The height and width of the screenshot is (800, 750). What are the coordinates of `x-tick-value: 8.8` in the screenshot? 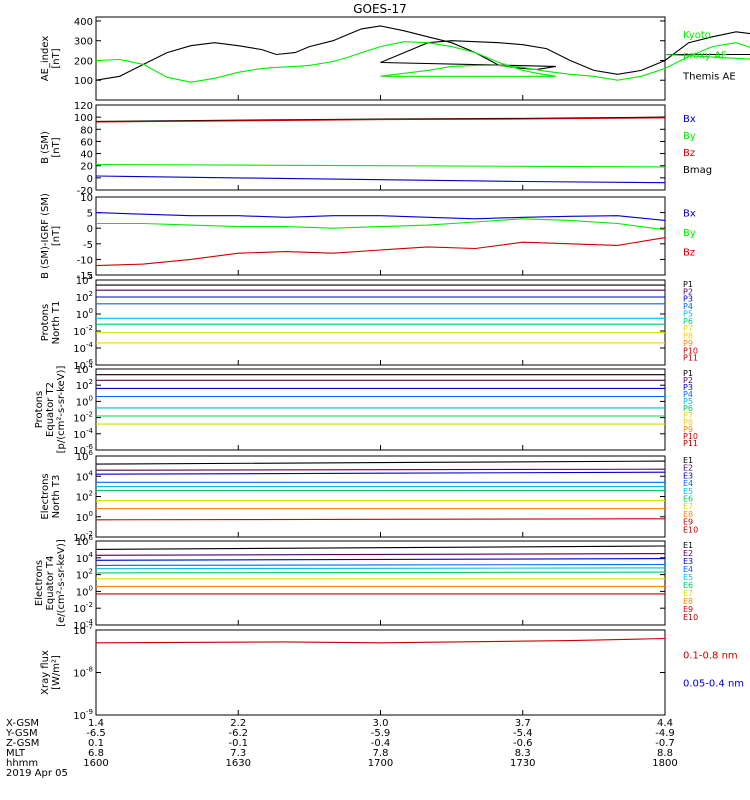 It's located at (665, 753).